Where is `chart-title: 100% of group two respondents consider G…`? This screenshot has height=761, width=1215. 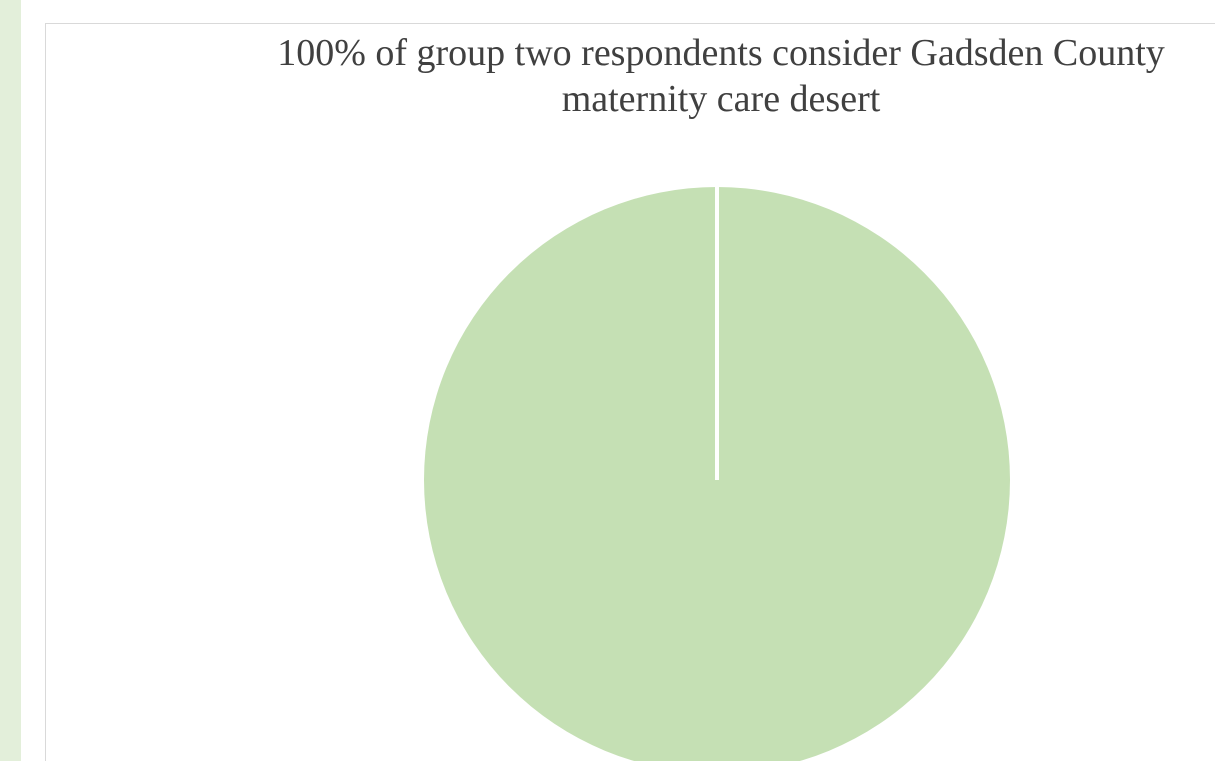
chart-title: 100% of group two respondents consider G… is located at coordinates (607, 76).